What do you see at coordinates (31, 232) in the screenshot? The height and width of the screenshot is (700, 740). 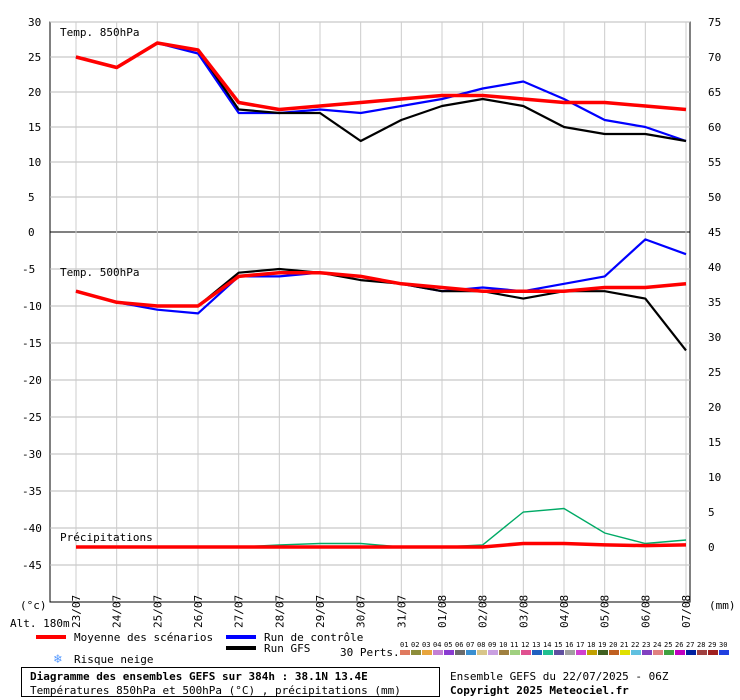 I see `ytick-left-850: 0` at bounding box center [31, 232].